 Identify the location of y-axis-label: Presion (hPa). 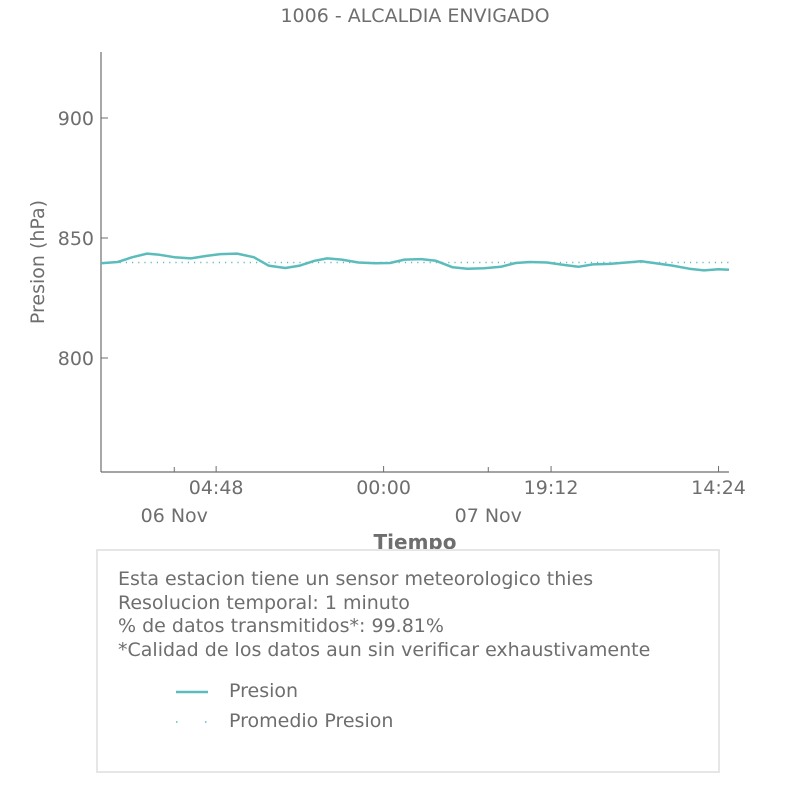
(38, 262).